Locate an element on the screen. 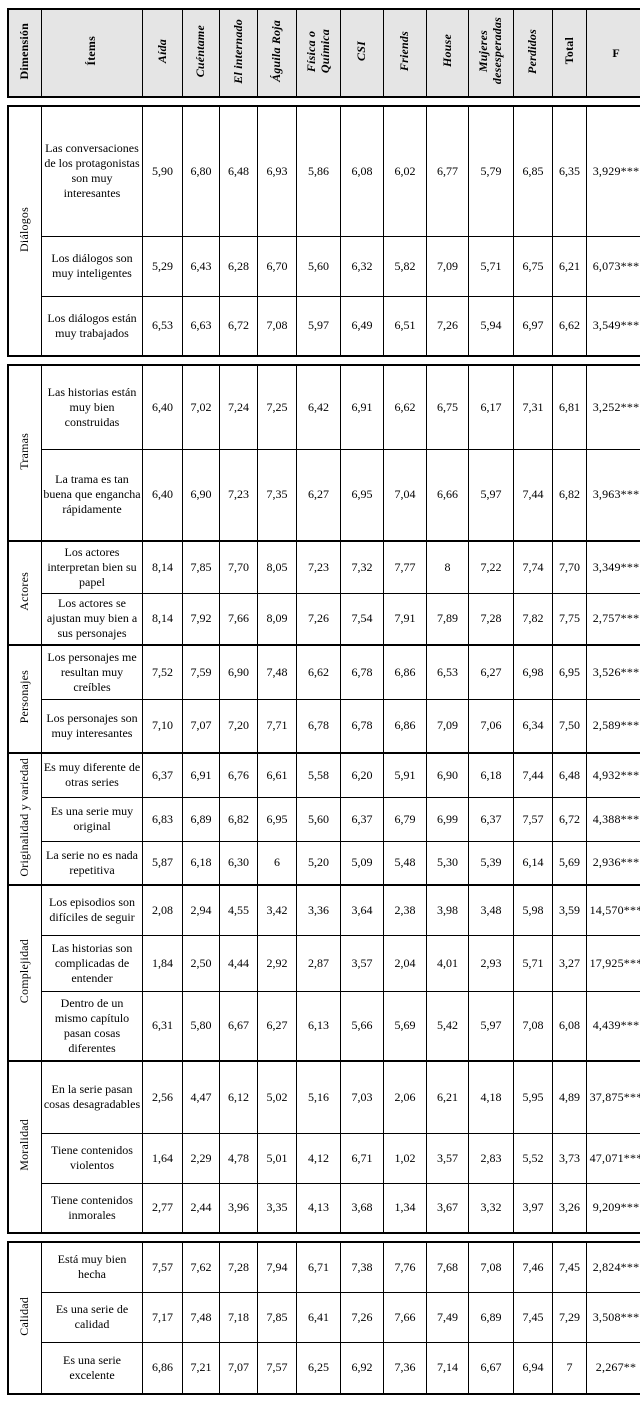 The image size is (640, 1424). dimension-label: Diálogos is located at coordinates (24, 229).